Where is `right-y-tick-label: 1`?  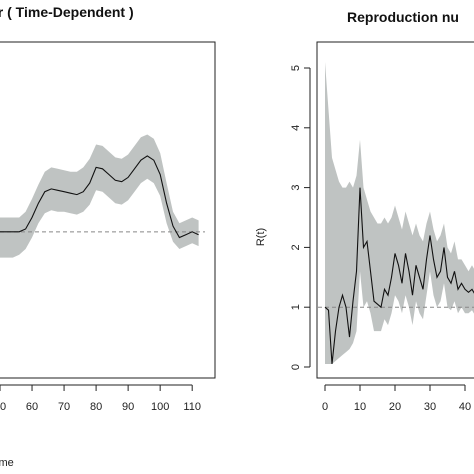
right-y-tick-label: 1 is located at coordinates (296, 307).